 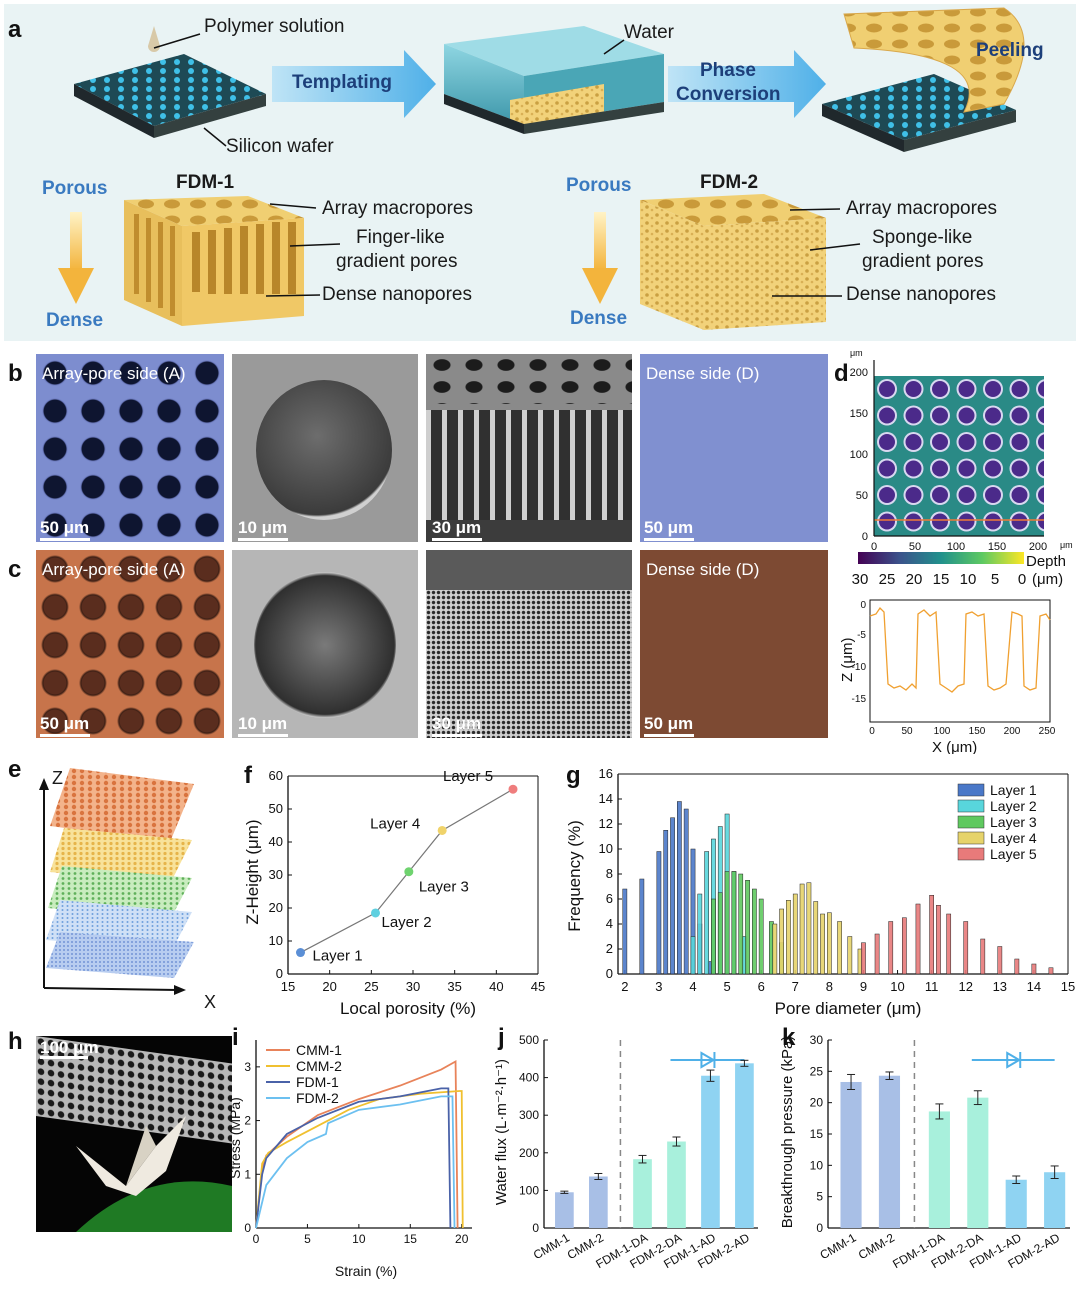 What do you see at coordinates (407, 866) in the screenshot?
I see `f-marks: Layer 1 Layer 2 Layer 3 Layer 4 Layer 5` at bounding box center [407, 866].